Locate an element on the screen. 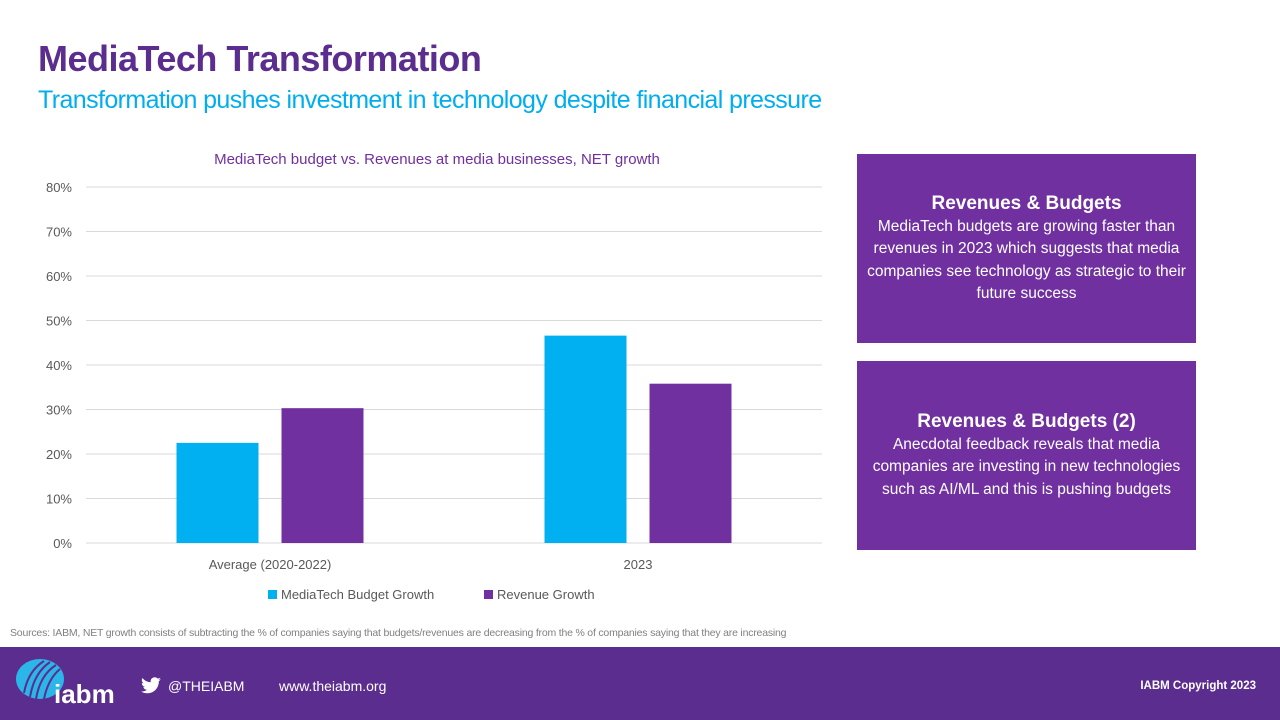 The height and width of the screenshot is (720, 1280). website-link: www.theiabm.org is located at coordinates (333, 686).